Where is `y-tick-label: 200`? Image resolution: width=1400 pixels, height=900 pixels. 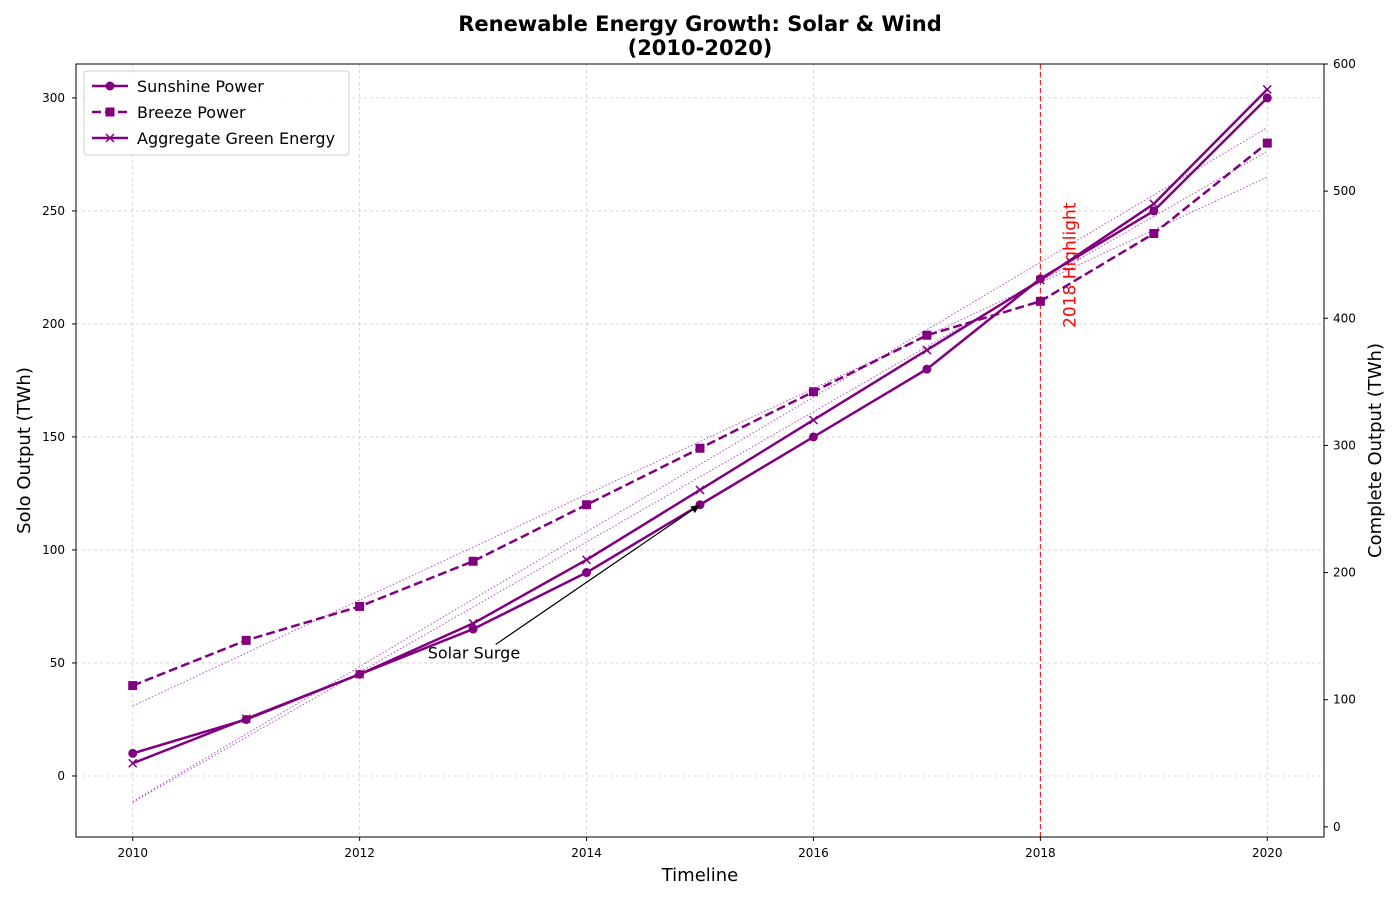 y-tick-label: 200 is located at coordinates (53, 324).